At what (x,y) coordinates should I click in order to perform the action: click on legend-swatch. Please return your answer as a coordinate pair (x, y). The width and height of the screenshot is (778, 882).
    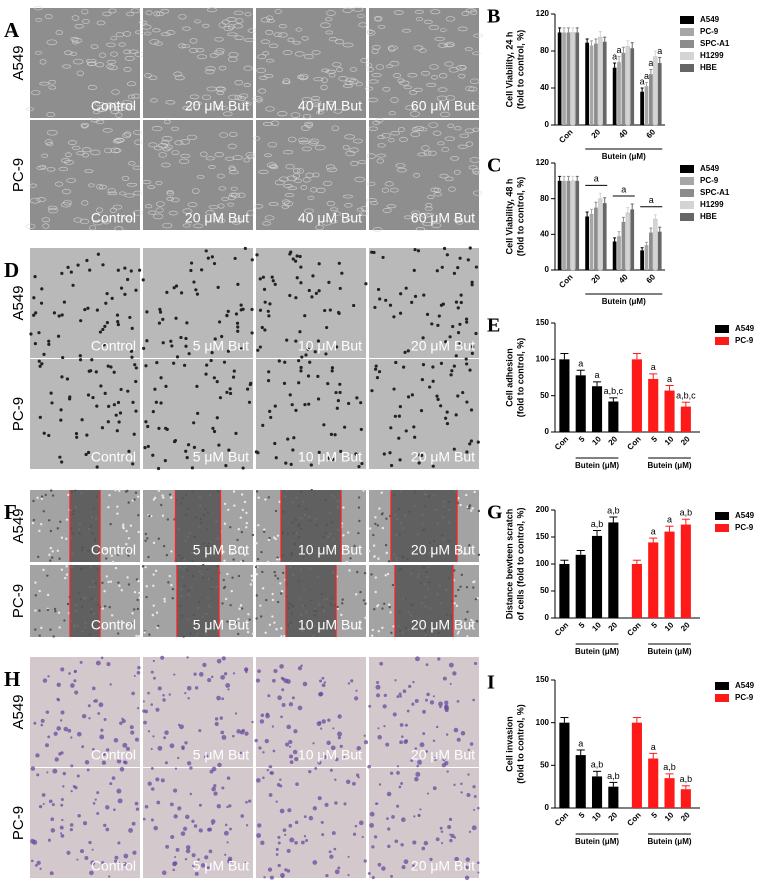
    Looking at the image, I should click on (687, 68).